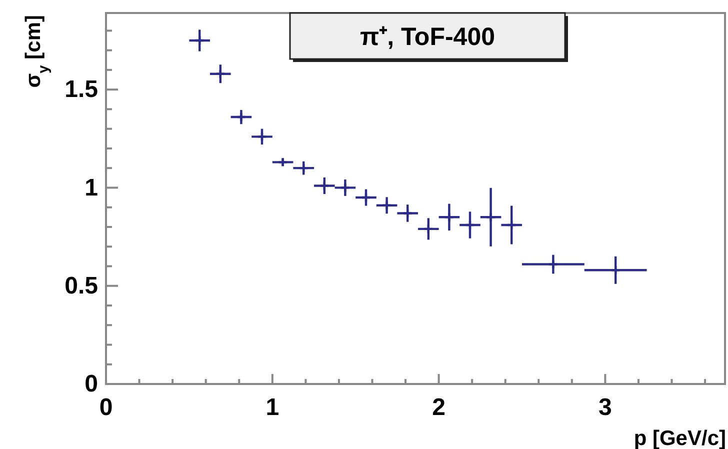 The height and width of the screenshot is (449, 728). I want to click on chart-title: π⁺, ToF-400, so click(428, 37).